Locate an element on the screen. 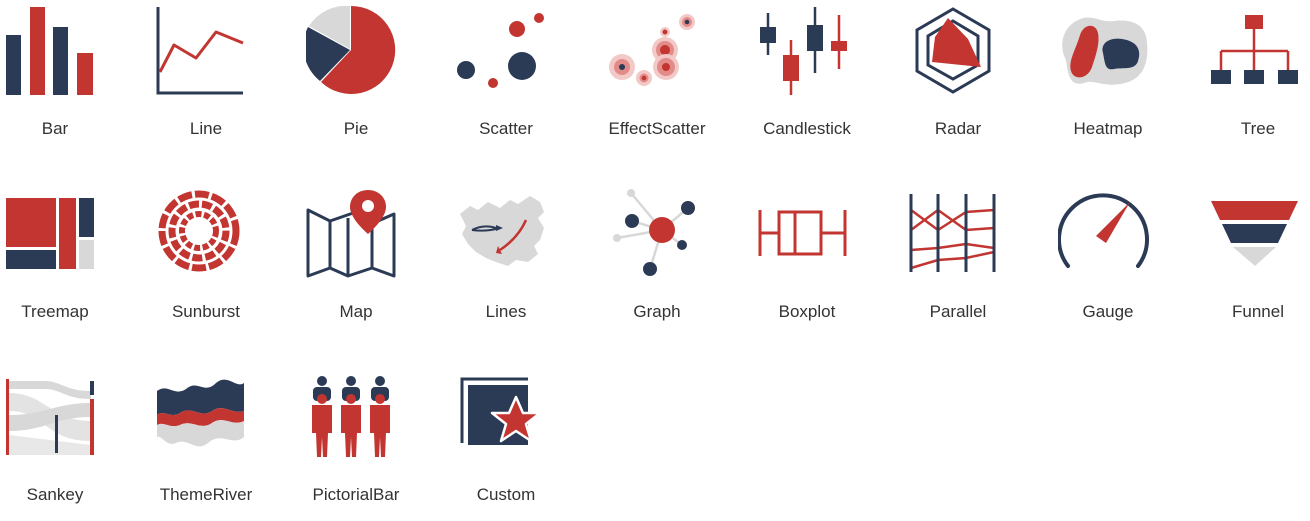 Image resolution: width=1310 pixels, height=521 pixels. chart-type-label: Map is located at coordinates (356, 311).